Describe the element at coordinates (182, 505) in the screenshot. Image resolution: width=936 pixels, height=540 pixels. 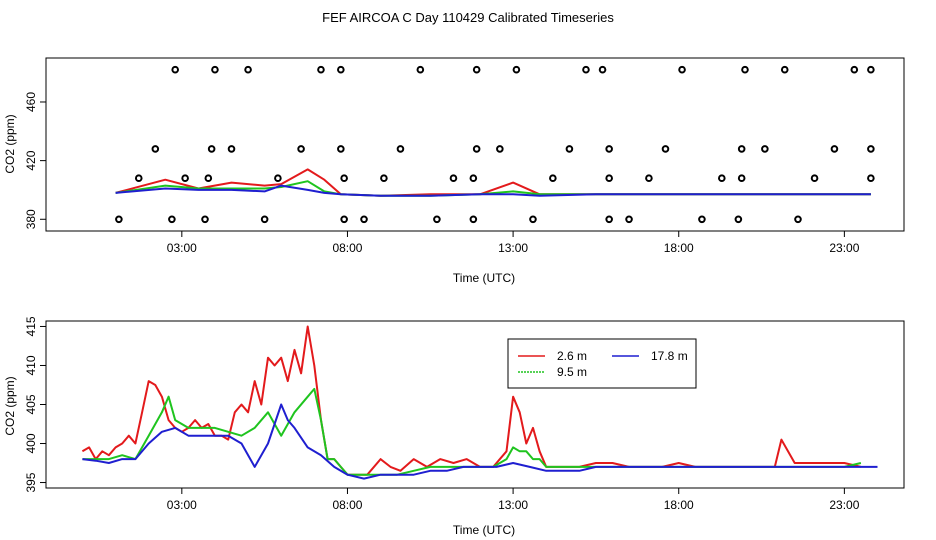
I see `bottom-x-tick-label: 03:00` at that location.